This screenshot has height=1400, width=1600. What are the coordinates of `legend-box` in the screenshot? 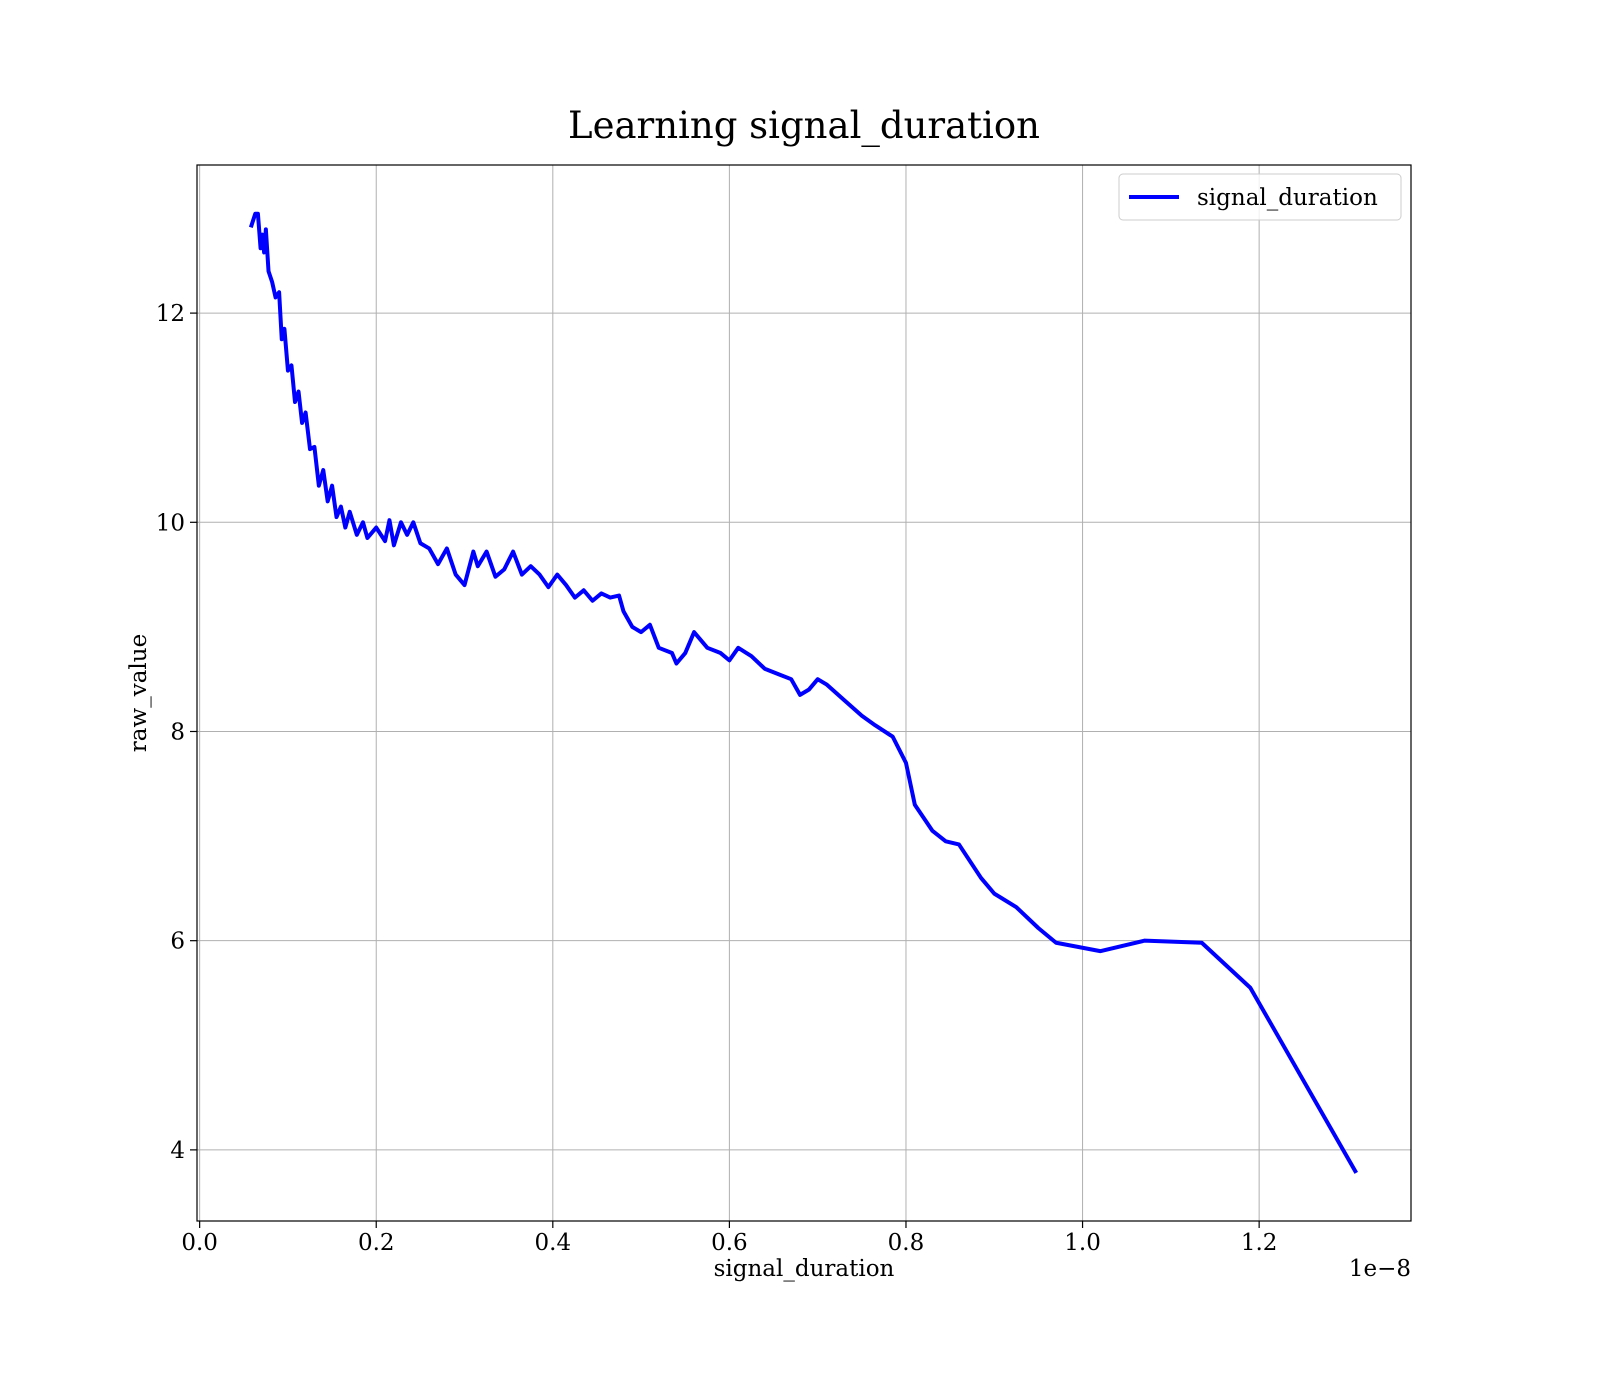 It's located at (1260, 197).